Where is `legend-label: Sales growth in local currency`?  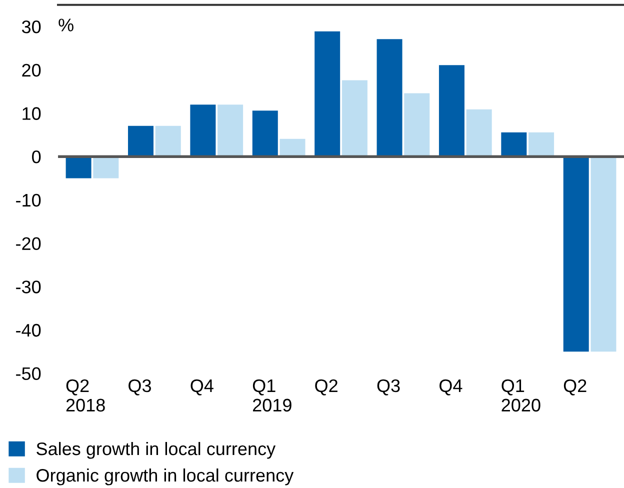 legend-label: Sales growth in local currency is located at coordinates (156, 450).